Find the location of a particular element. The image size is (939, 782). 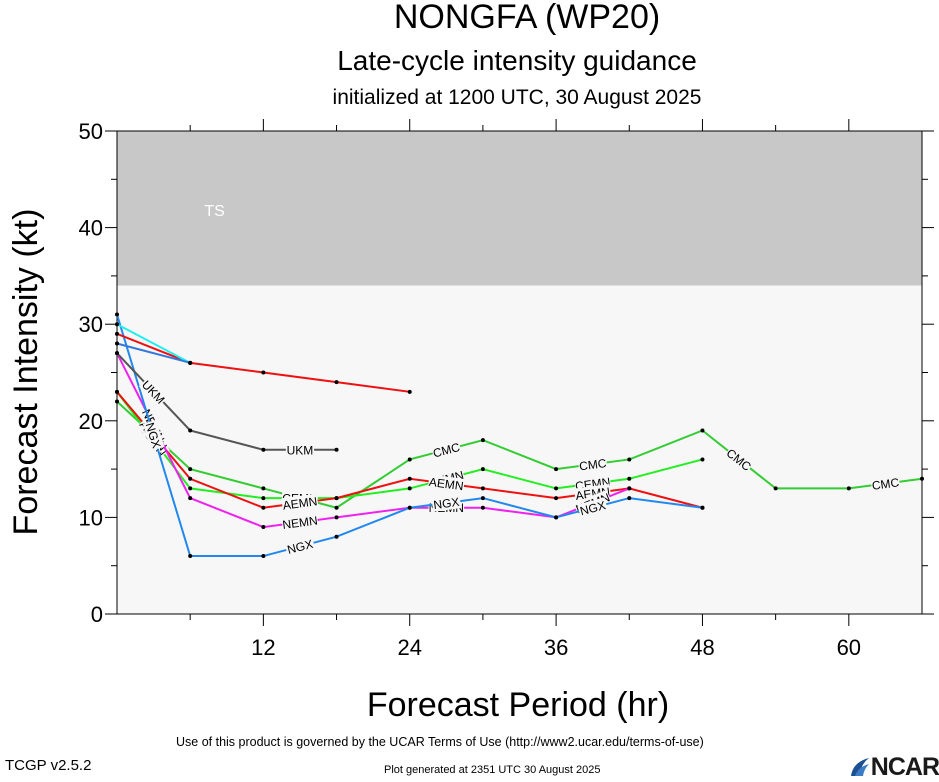

ncar-logo-icon is located at coordinates (859, 767).